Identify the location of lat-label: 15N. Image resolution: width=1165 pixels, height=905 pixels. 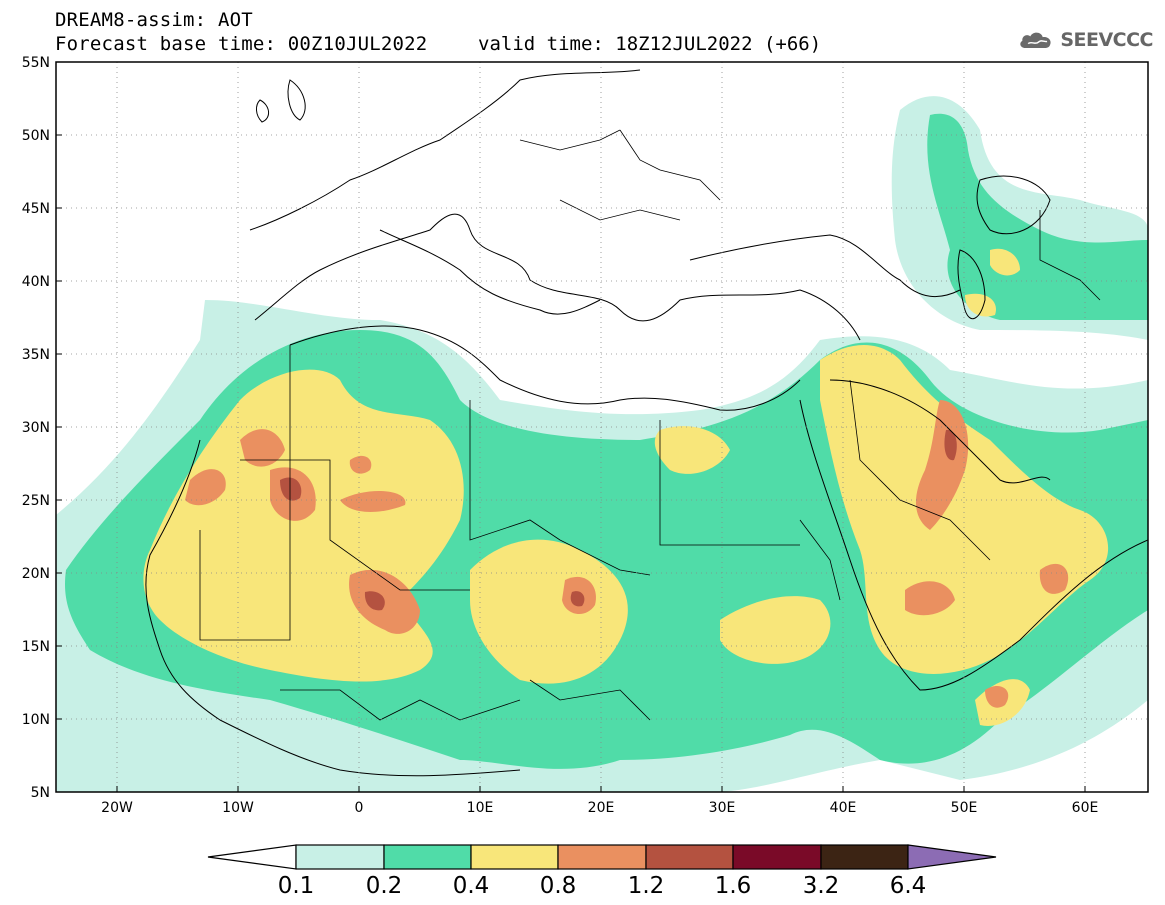
(36, 647).